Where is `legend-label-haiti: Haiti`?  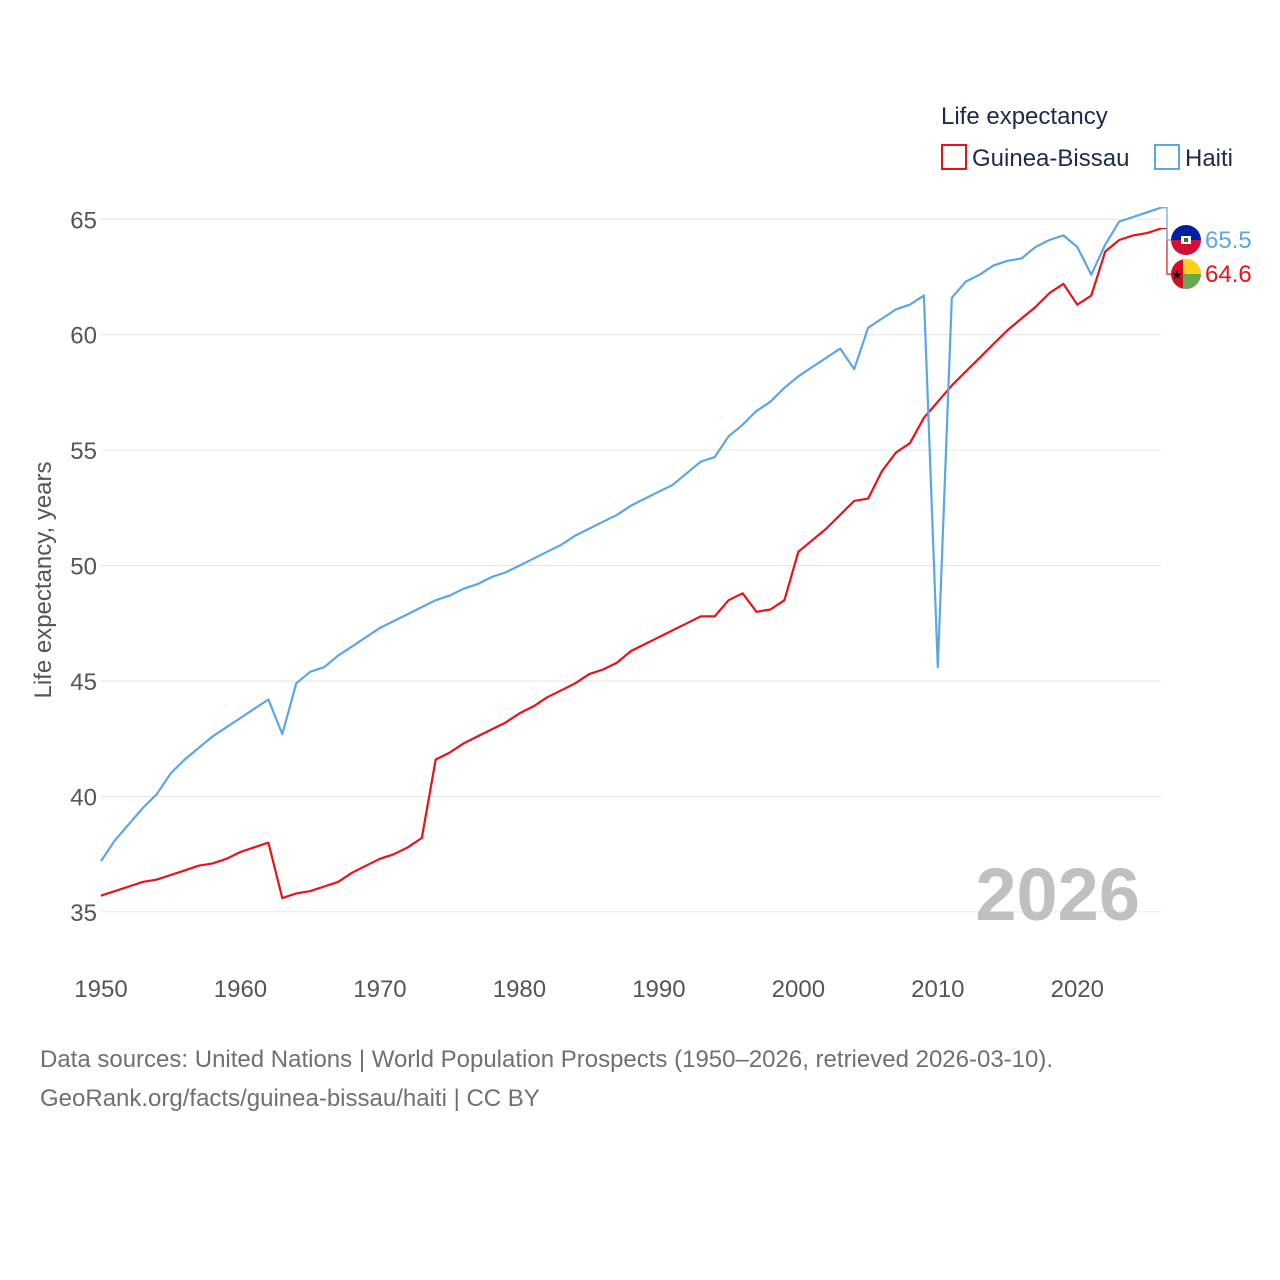
legend-label-haiti: Haiti is located at coordinates (1209, 158).